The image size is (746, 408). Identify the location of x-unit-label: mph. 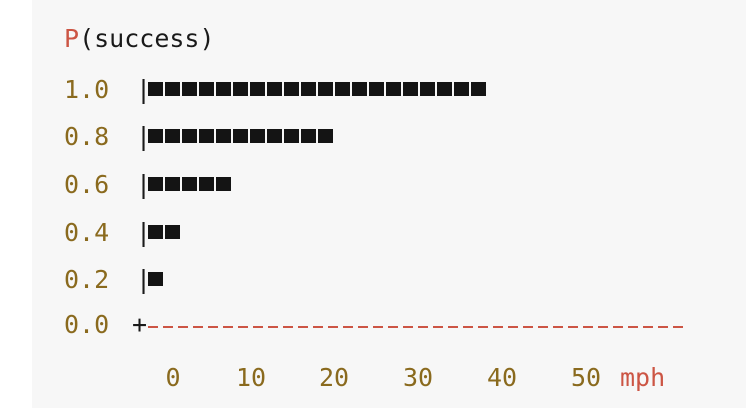
(643, 377).